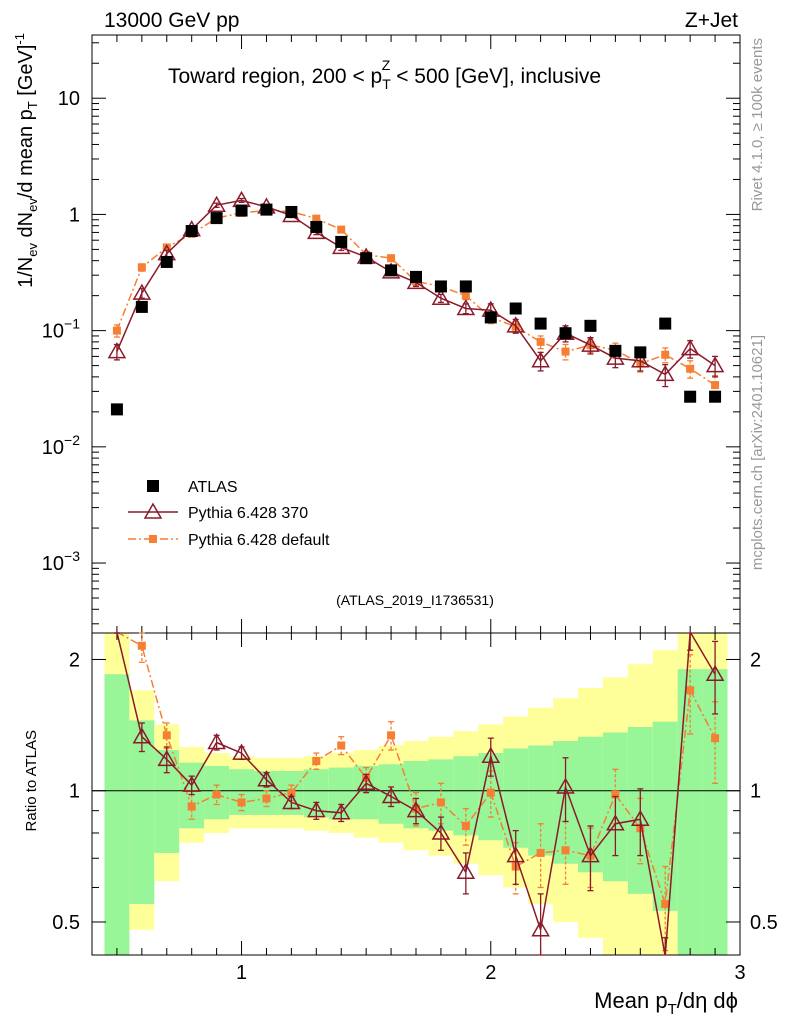 The width and height of the screenshot is (786, 1024). What do you see at coordinates (275, 76) in the screenshot?
I see `plot-title-main: Toward region, 200 < p` at bounding box center [275, 76].